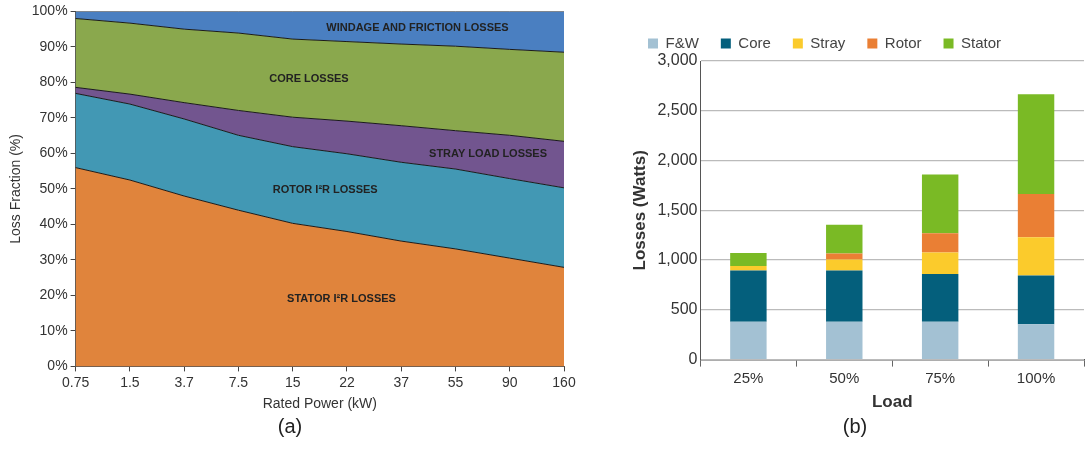 This screenshot has width=1088, height=456. Describe the element at coordinates (417, 27) in the screenshot. I see `series-label: WINDAGE AND FRICTION LOSSES` at that location.